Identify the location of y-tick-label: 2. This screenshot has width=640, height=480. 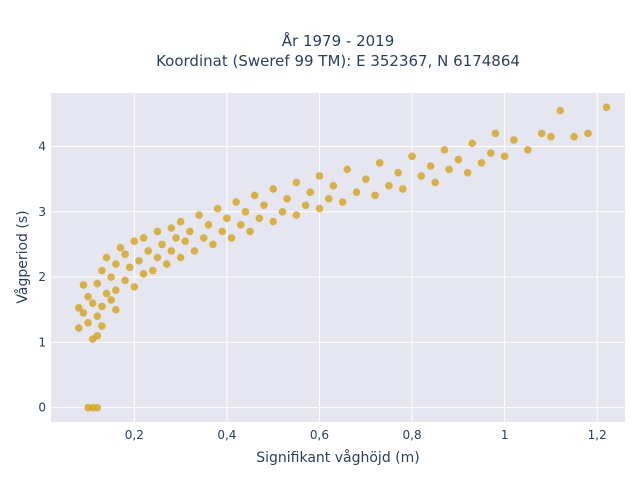
(42, 277).